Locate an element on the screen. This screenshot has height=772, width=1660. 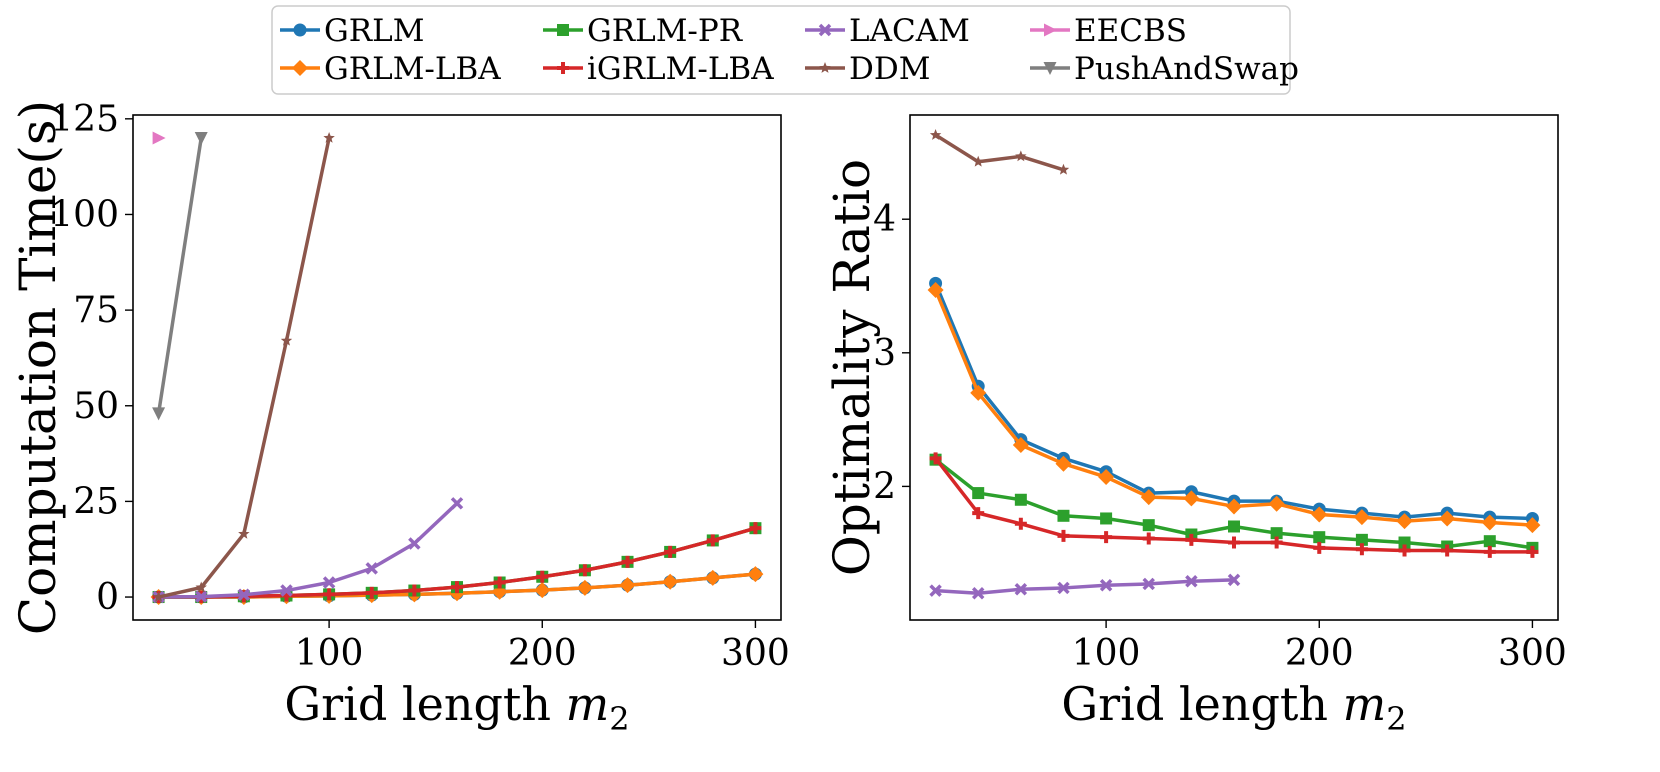
series-igrlm-lba is located at coordinates (1234, 505).